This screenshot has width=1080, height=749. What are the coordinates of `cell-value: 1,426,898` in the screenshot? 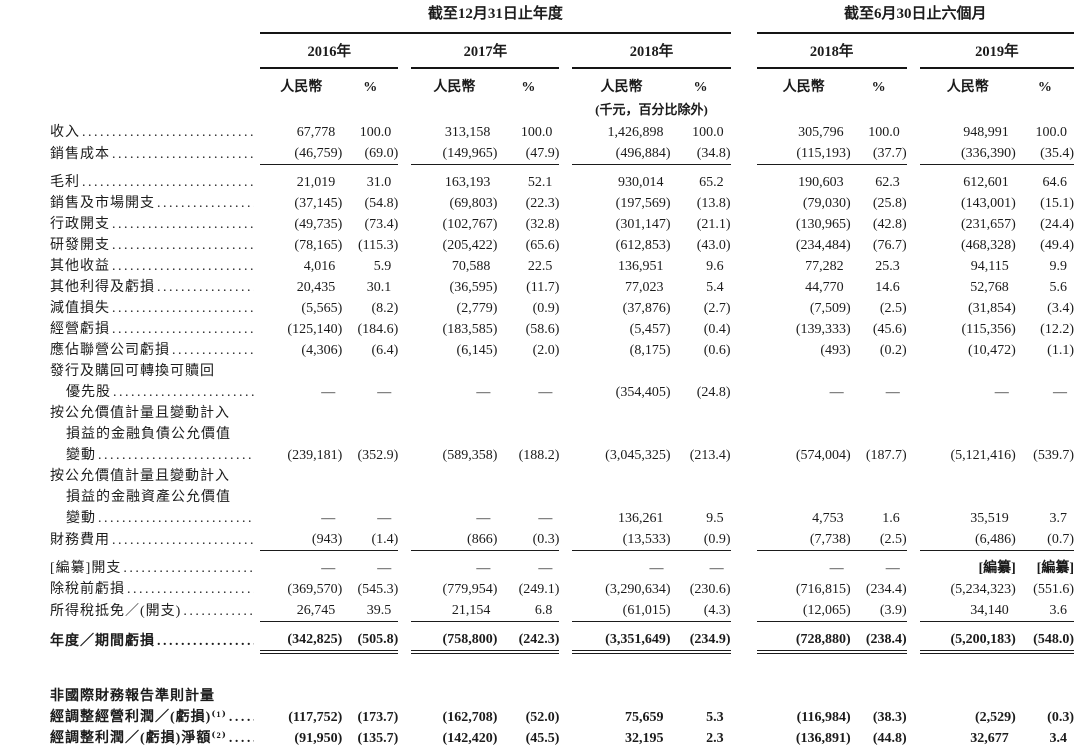 It's located at (635, 132).